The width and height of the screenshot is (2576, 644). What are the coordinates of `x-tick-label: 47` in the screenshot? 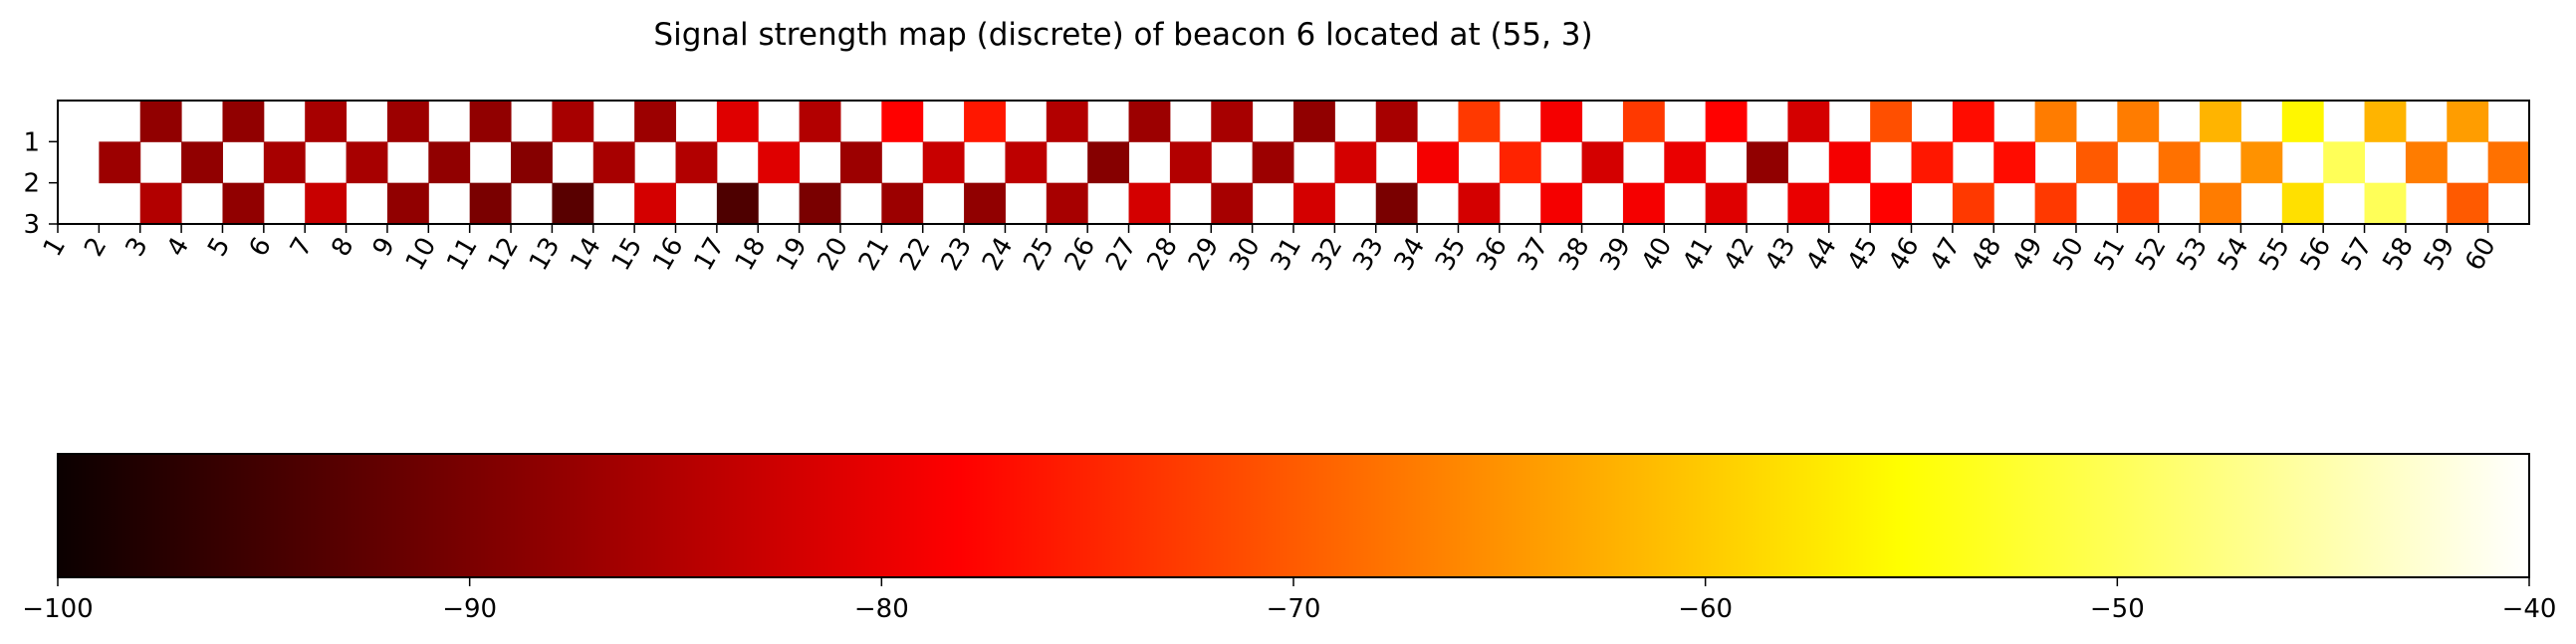 It's located at (1945, 255).